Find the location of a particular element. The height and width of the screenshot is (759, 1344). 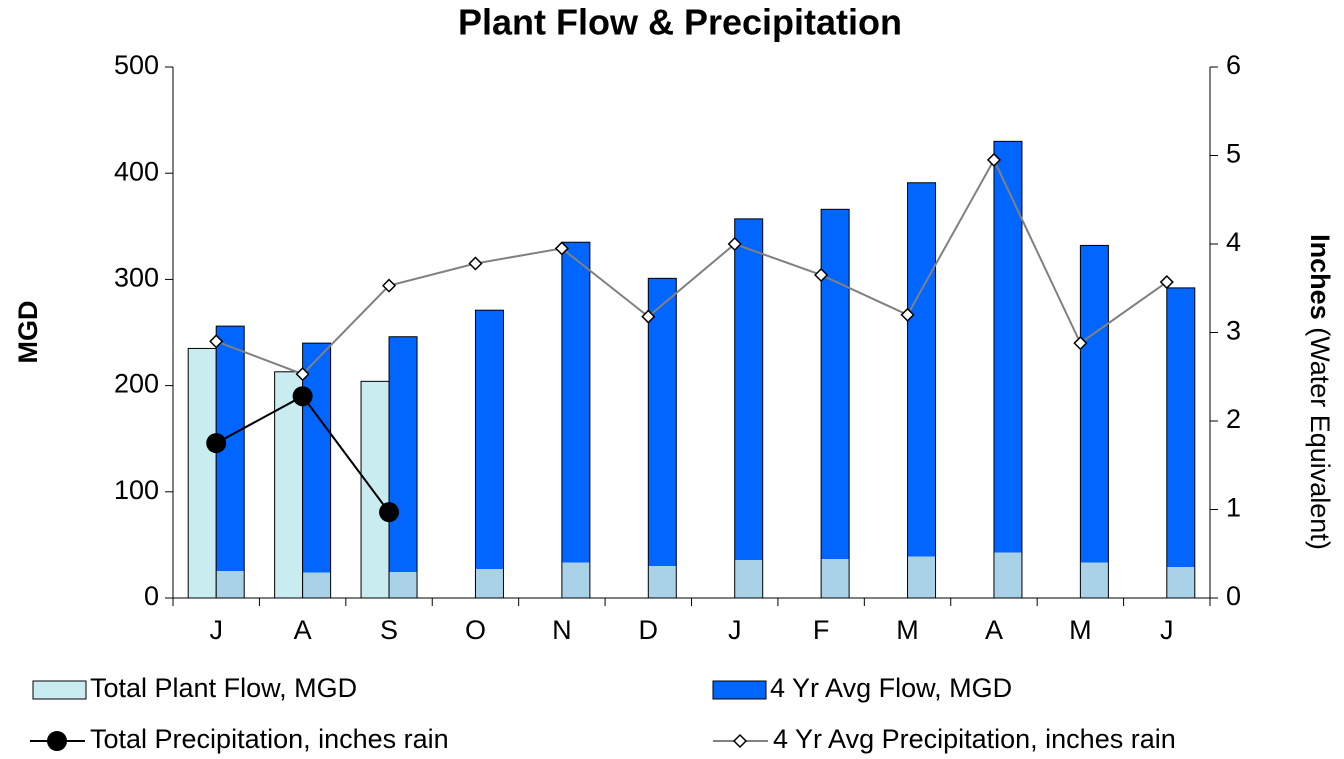

x-tick-label: F is located at coordinates (821, 630).